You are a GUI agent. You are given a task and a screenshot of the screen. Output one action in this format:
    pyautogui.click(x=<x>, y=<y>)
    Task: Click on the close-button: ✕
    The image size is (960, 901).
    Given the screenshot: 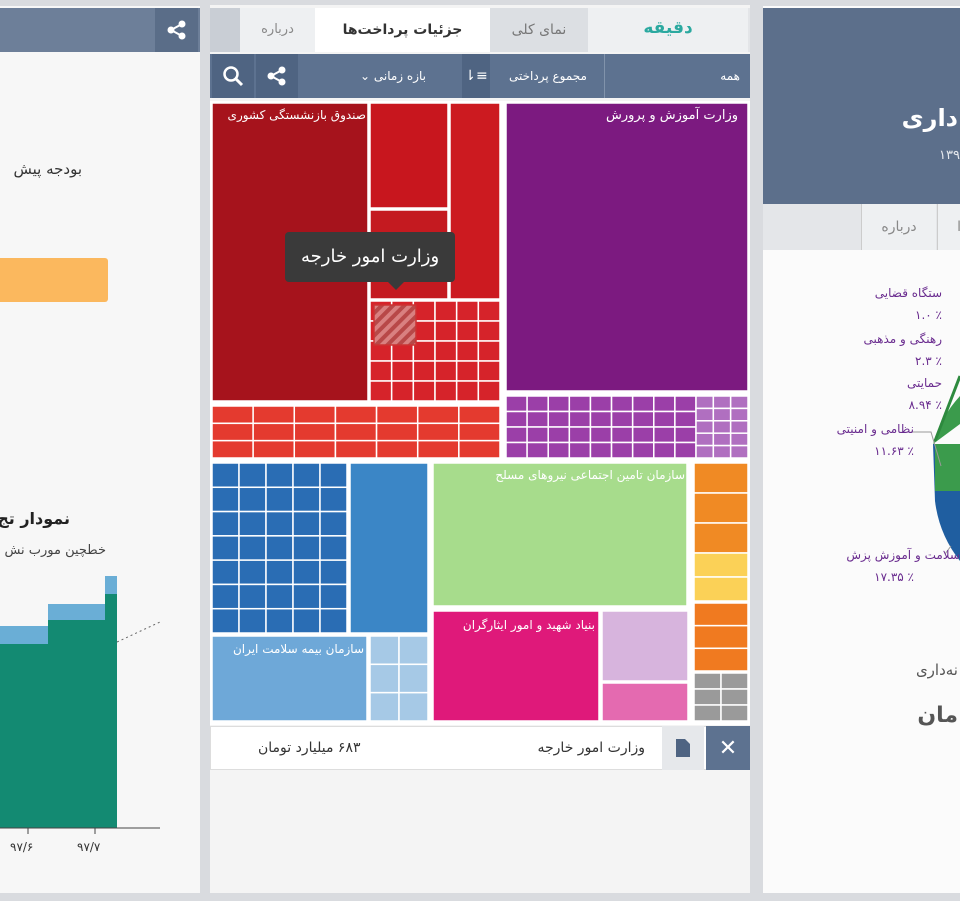 What is the action you would take?
    pyautogui.click(x=728, y=748)
    